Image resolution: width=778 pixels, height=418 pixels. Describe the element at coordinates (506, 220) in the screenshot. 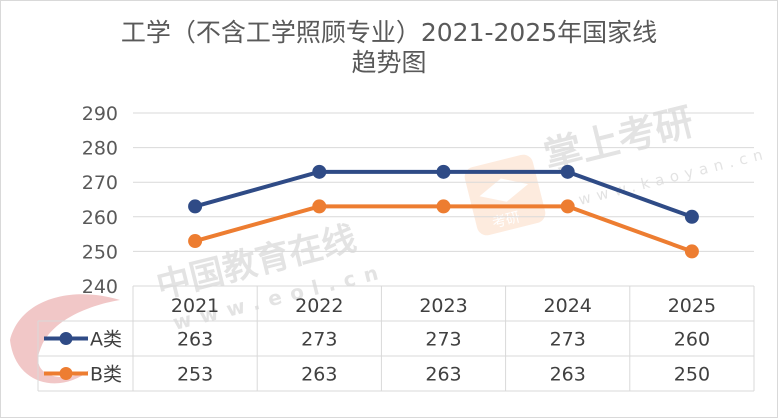

I see `watermark-badge-text: 考研` at that location.